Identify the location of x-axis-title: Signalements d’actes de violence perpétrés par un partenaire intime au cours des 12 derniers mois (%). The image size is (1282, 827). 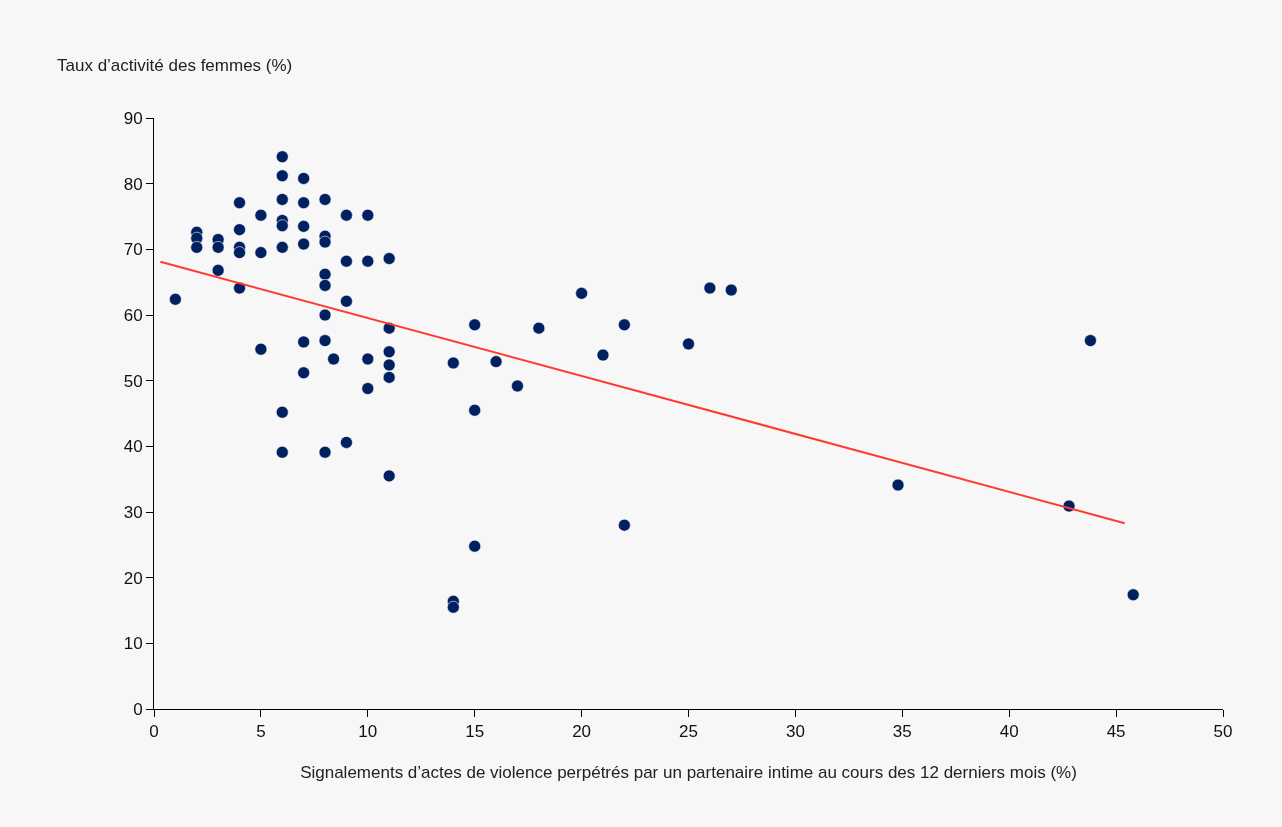
(688, 772).